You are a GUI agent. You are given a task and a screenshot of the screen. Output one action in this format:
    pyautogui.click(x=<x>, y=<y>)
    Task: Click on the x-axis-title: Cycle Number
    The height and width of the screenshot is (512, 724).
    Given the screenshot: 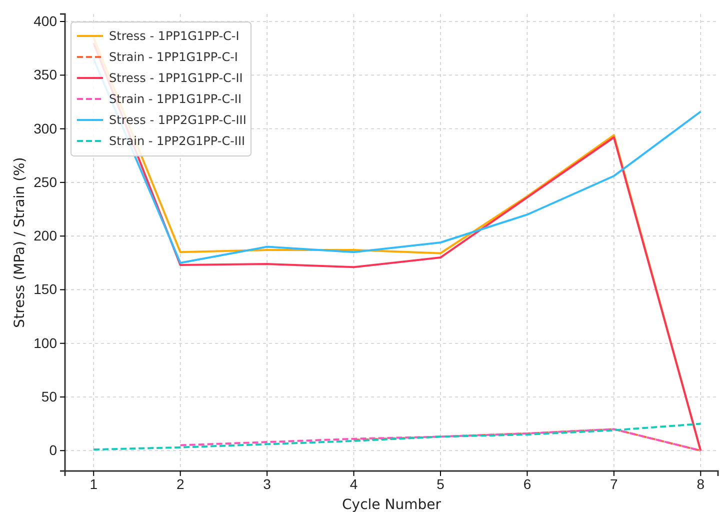 What is the action you would take?
    pyautogui.click(x=392, y=504)
    